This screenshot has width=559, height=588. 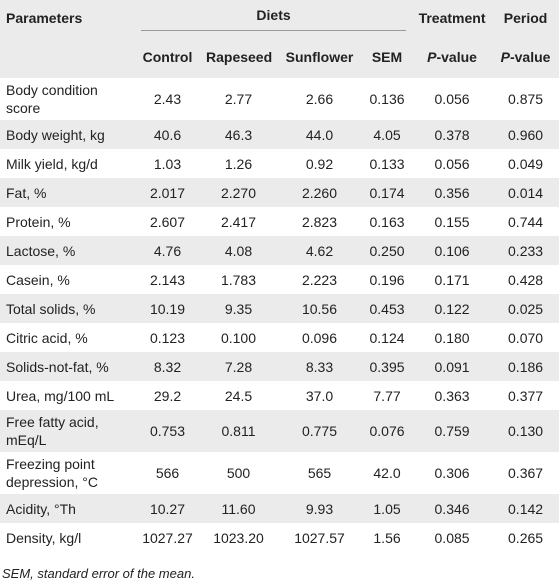 What do you see at coordinates (319, 57) in the screenshot?
I see `header-cell: Sunflower` at bounding box center [319, 57].